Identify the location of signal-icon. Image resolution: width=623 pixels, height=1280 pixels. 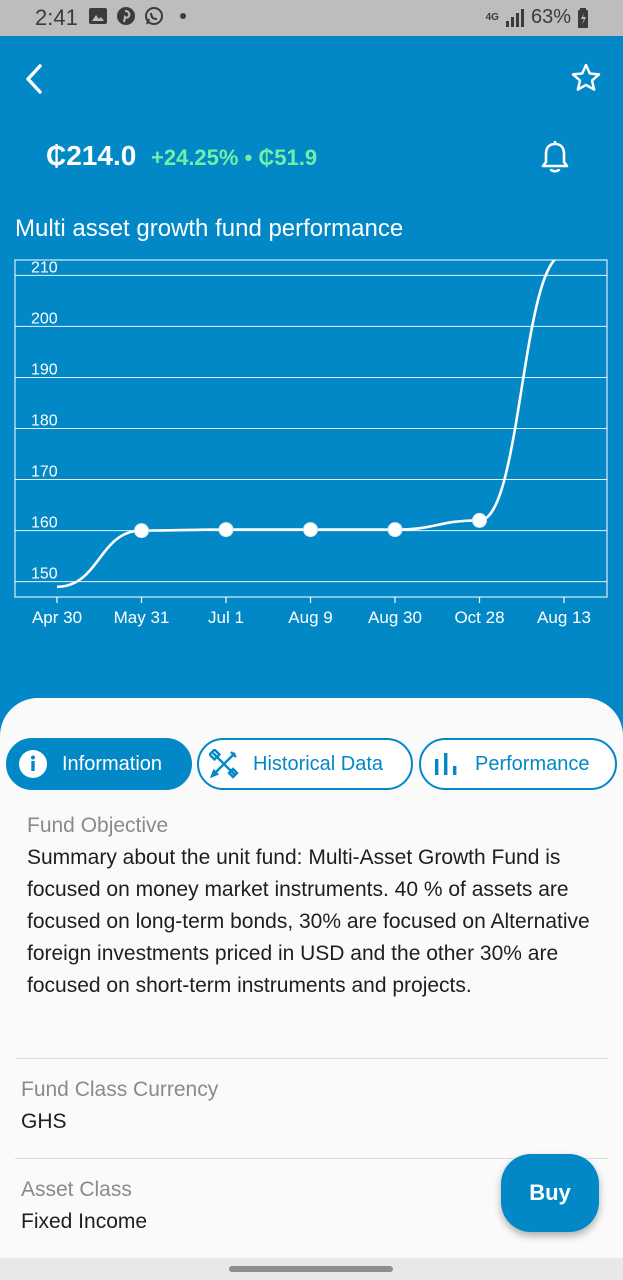
(514, 17).